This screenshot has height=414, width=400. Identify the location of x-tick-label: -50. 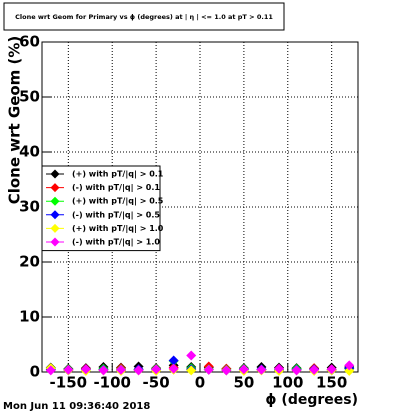
(156, 383).